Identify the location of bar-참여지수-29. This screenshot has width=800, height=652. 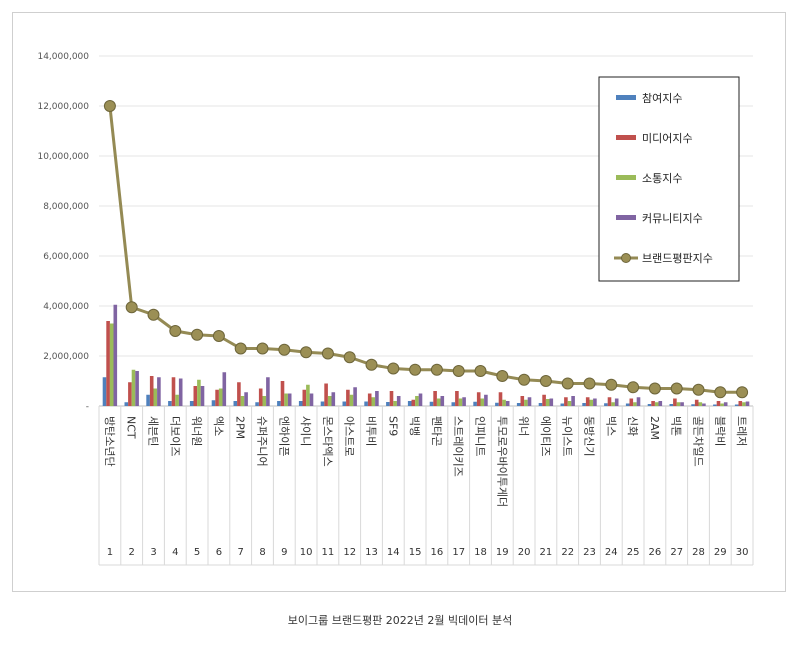
(715, 405).